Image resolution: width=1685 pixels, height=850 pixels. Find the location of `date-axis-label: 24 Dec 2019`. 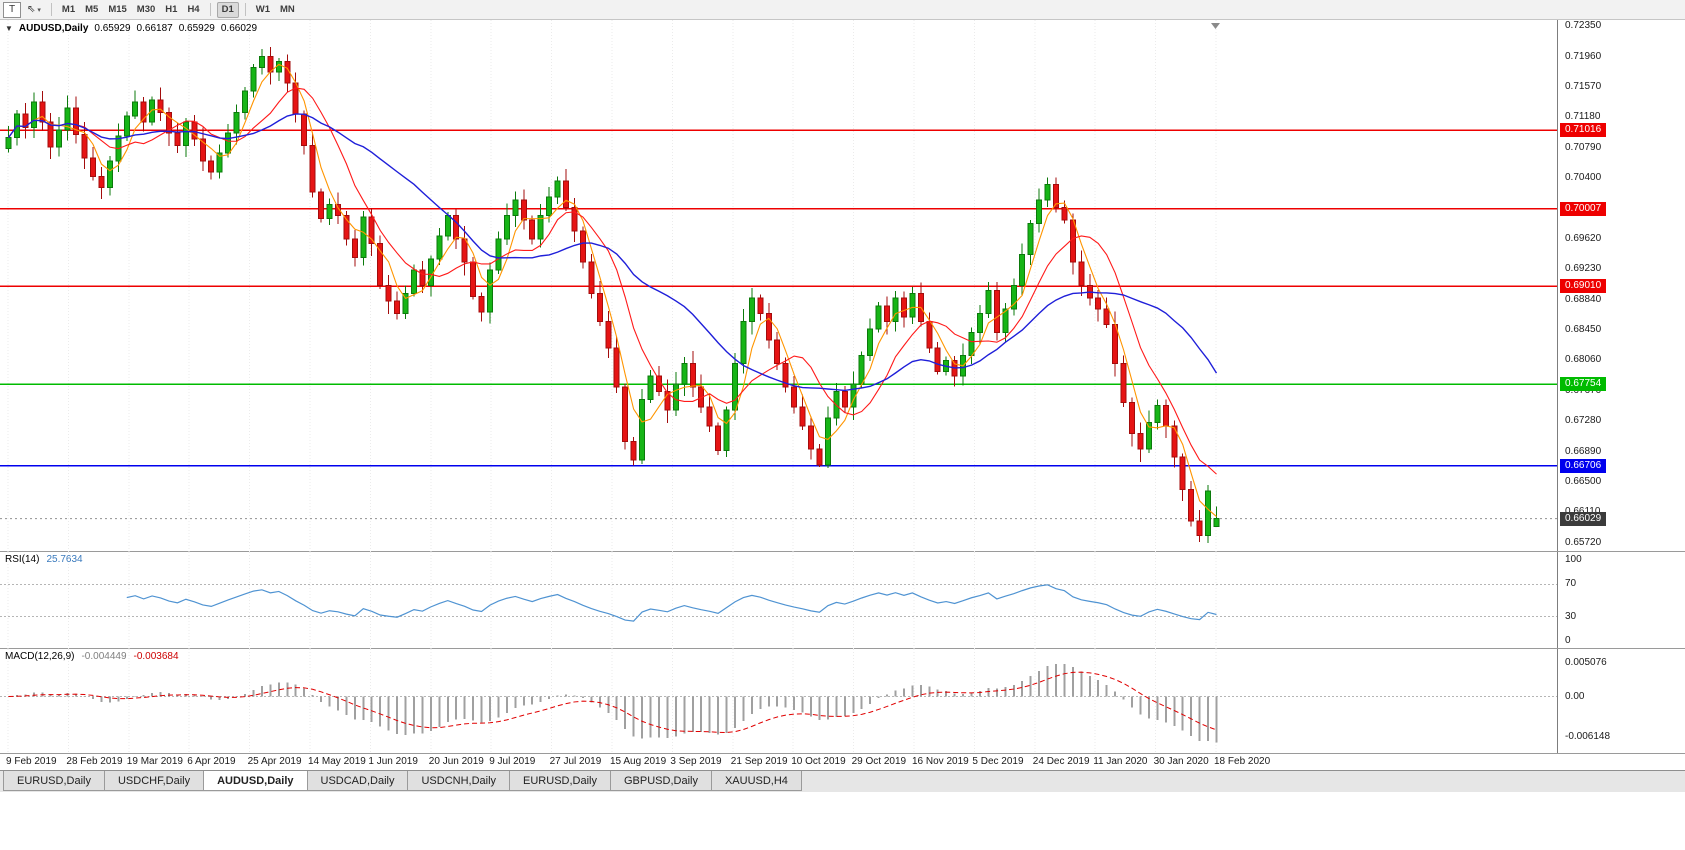

date-axis-label: 24 Dec 2019 is located at coordinates (1061, 761).